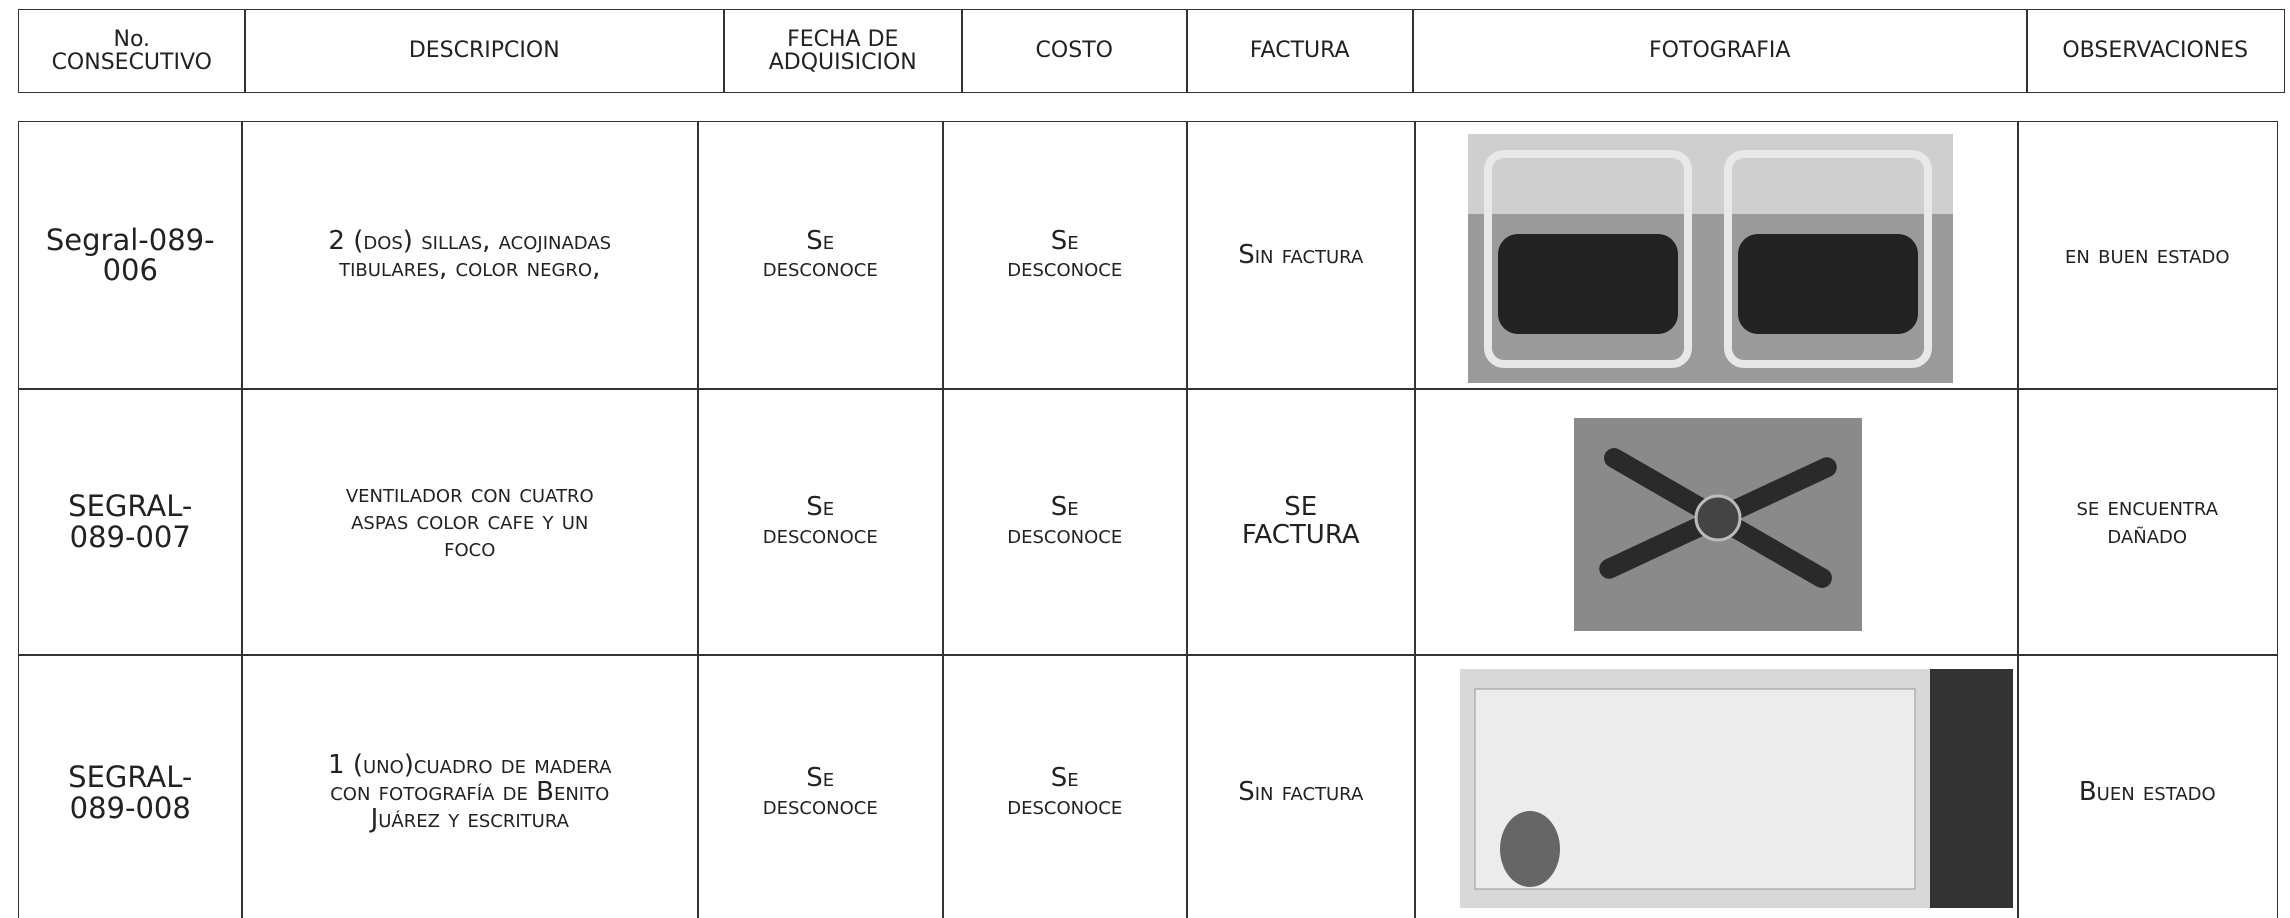 The image size is (2290, 918). I want to click on row-cell: en buen estado, so click(2147, 255).